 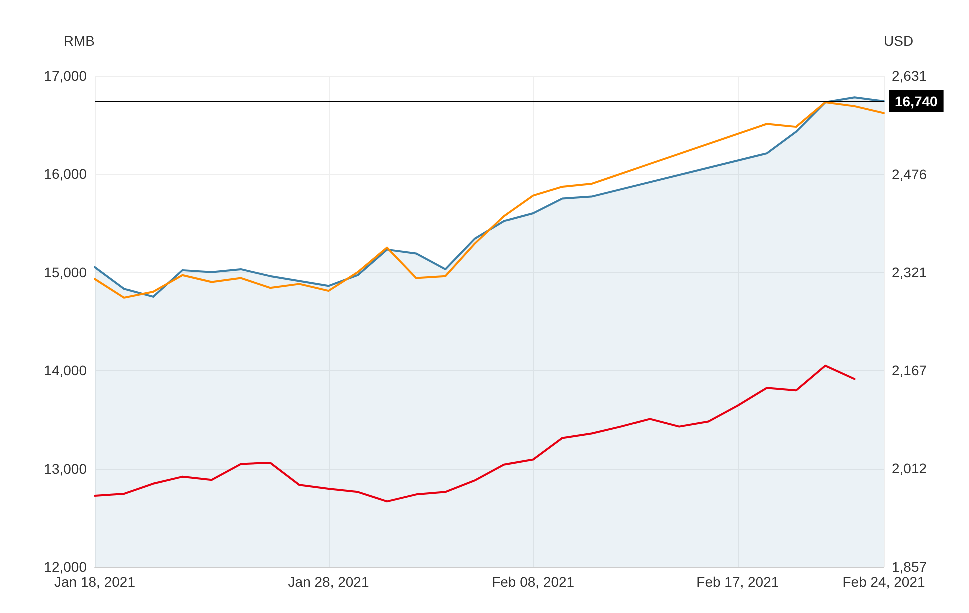 I want to click on y-tick-label: 13,000, so click(x=66, y=468).